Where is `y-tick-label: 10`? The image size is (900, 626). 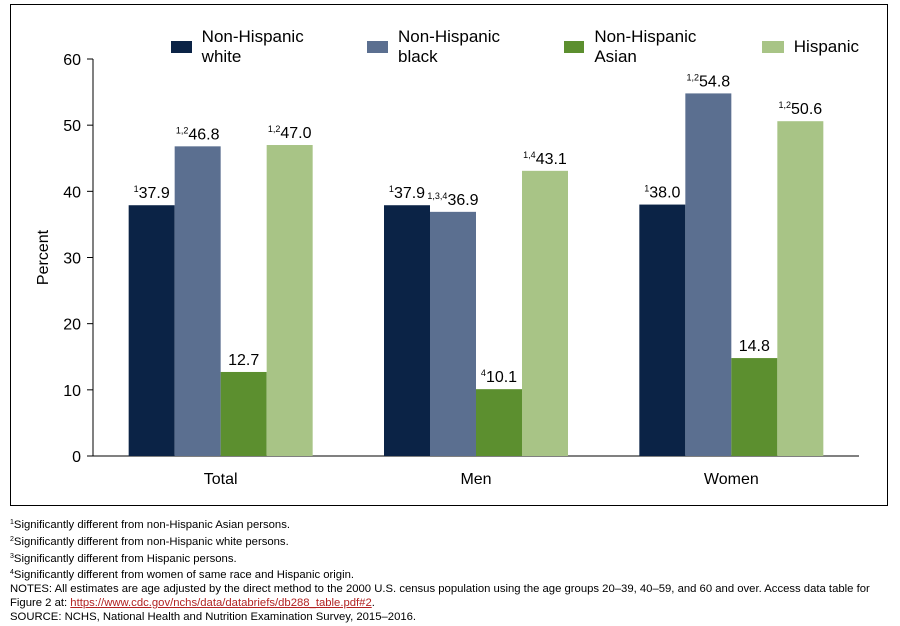
y-tick-label: 10 is located at coordinates (72, 391).